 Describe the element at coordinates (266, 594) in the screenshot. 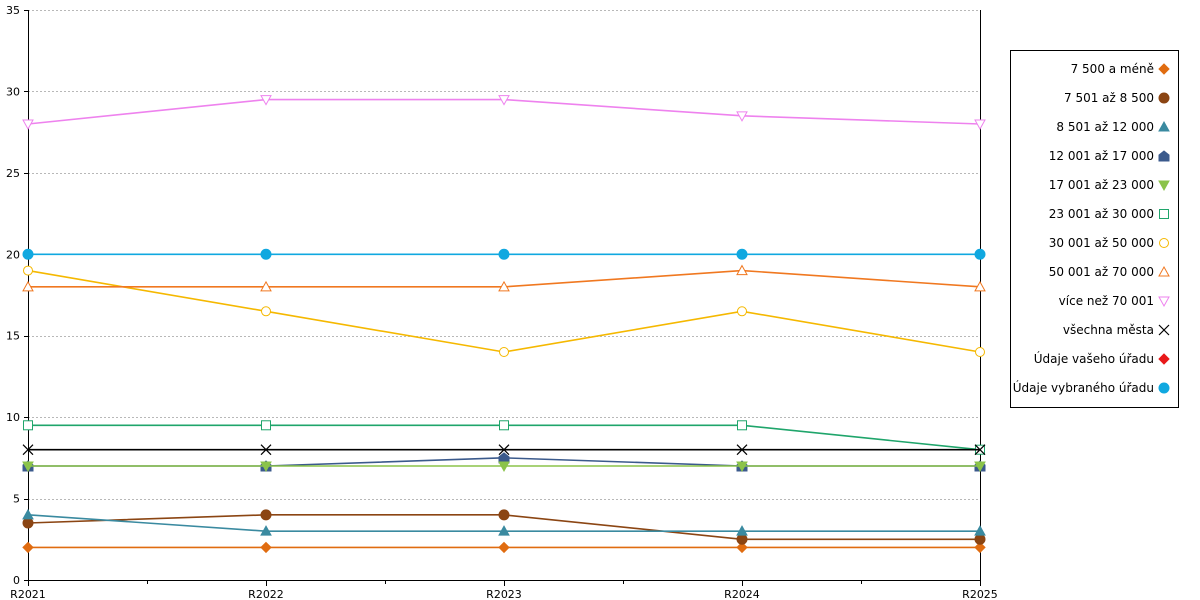

I see `x-tick-label: R2022` at that location.